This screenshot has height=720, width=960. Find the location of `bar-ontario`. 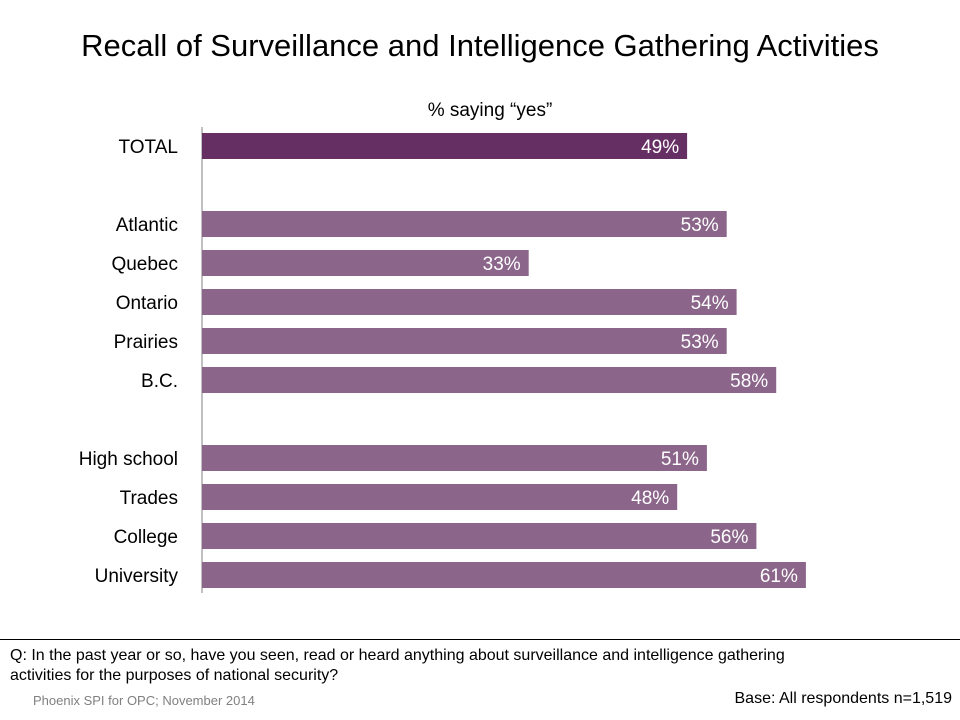

bar-ontario is located at coordinates (469, 302).